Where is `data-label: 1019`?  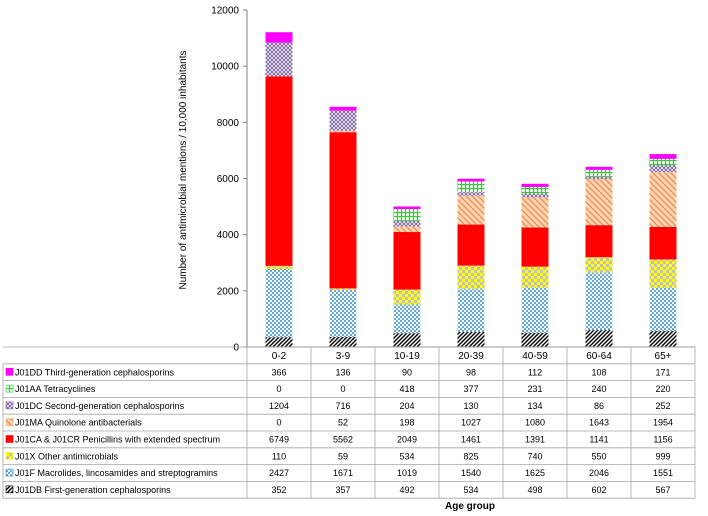 data-label: 1019 is located at coordinates (407, 473).